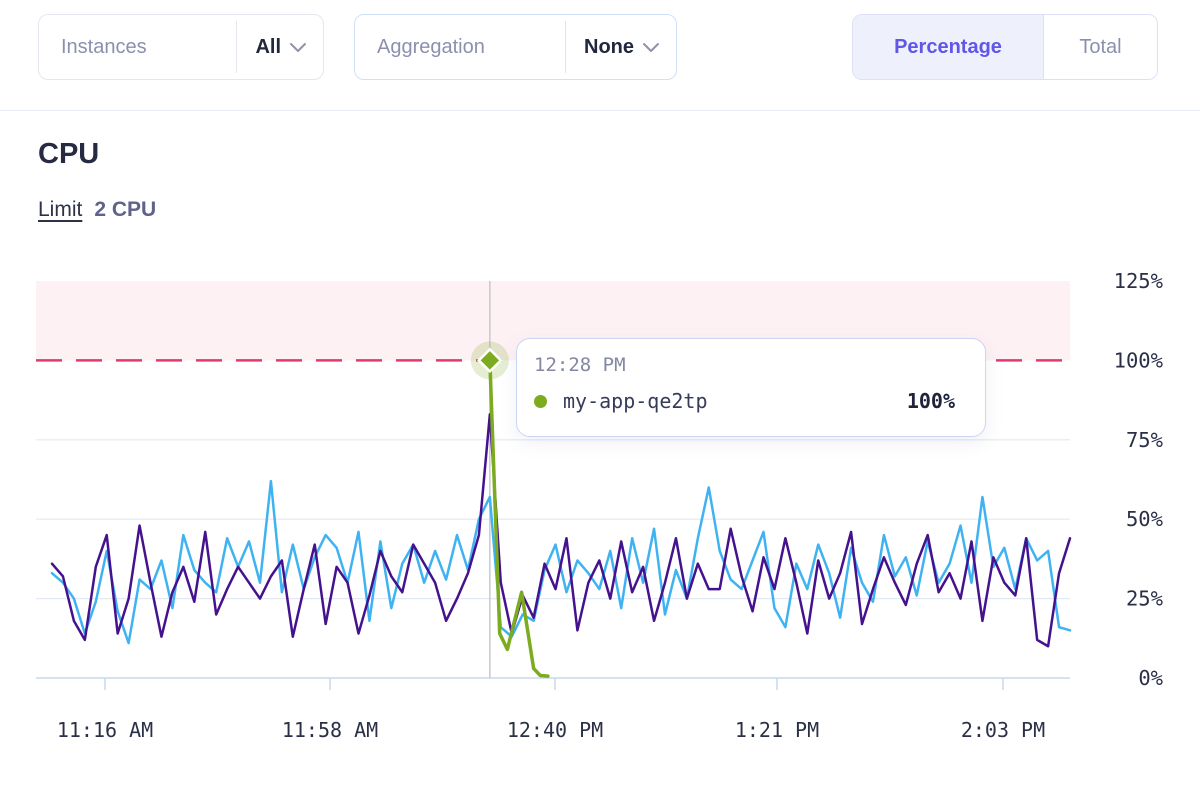 The width and height of the screenshot is (1200, 792). Describe the element at coordinates (1145, 519) in the screenshot. I see `y-axis-tick-label: 50%` at that location.